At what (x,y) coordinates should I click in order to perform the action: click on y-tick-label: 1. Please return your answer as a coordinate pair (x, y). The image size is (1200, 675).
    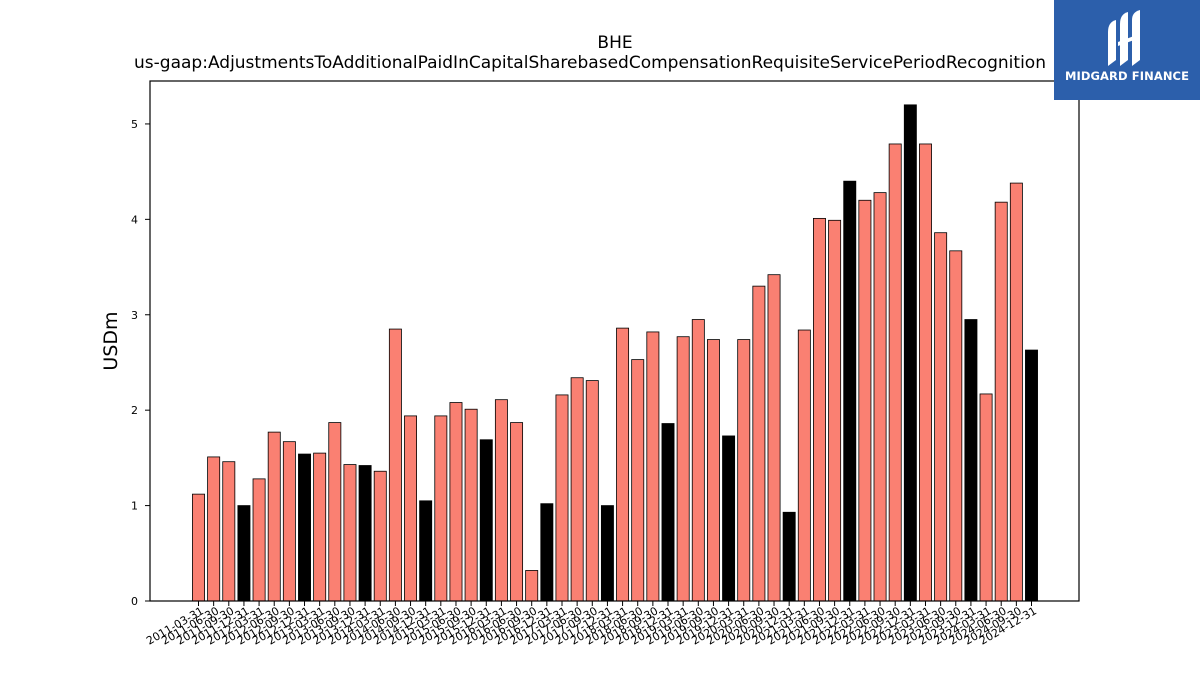
    Looking at the image, I should click on (134, 506).